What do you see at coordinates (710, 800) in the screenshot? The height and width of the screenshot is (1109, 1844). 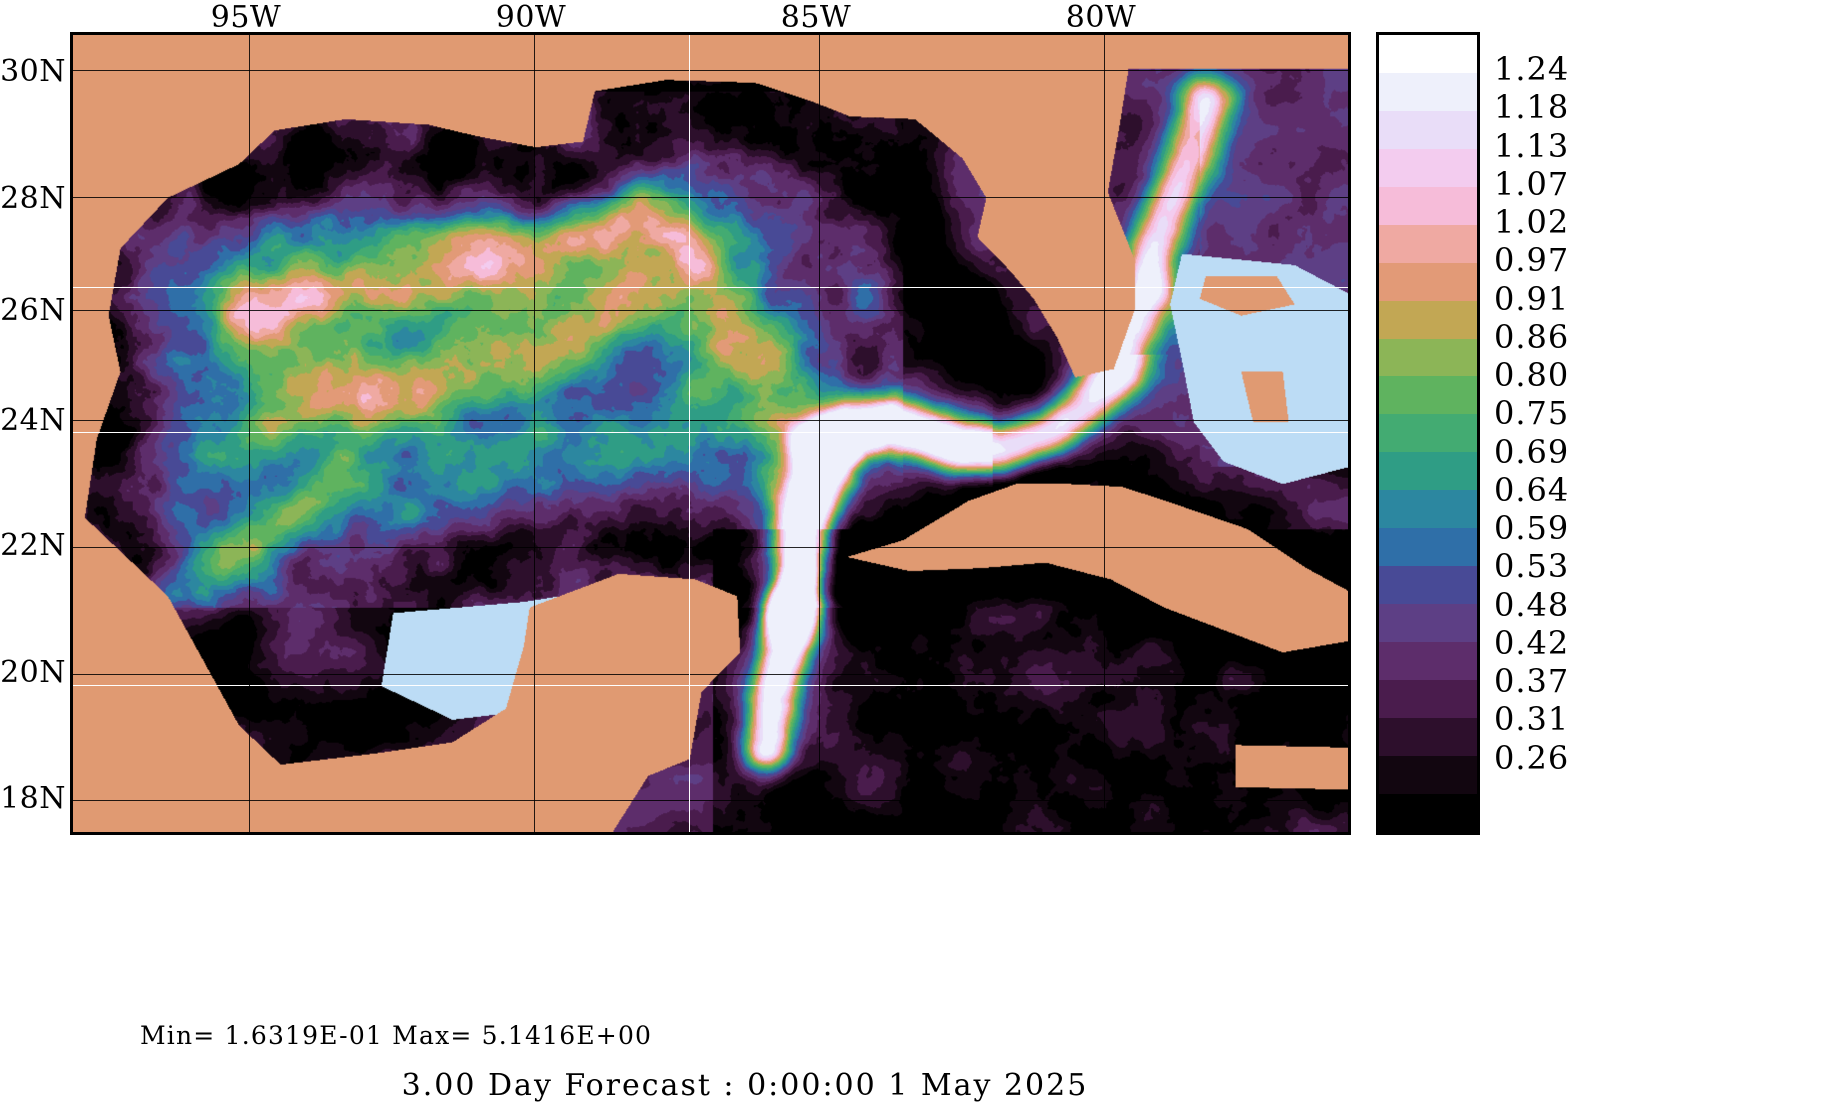 I see `gridline-lat-18n` at bounding box center [710, 800].